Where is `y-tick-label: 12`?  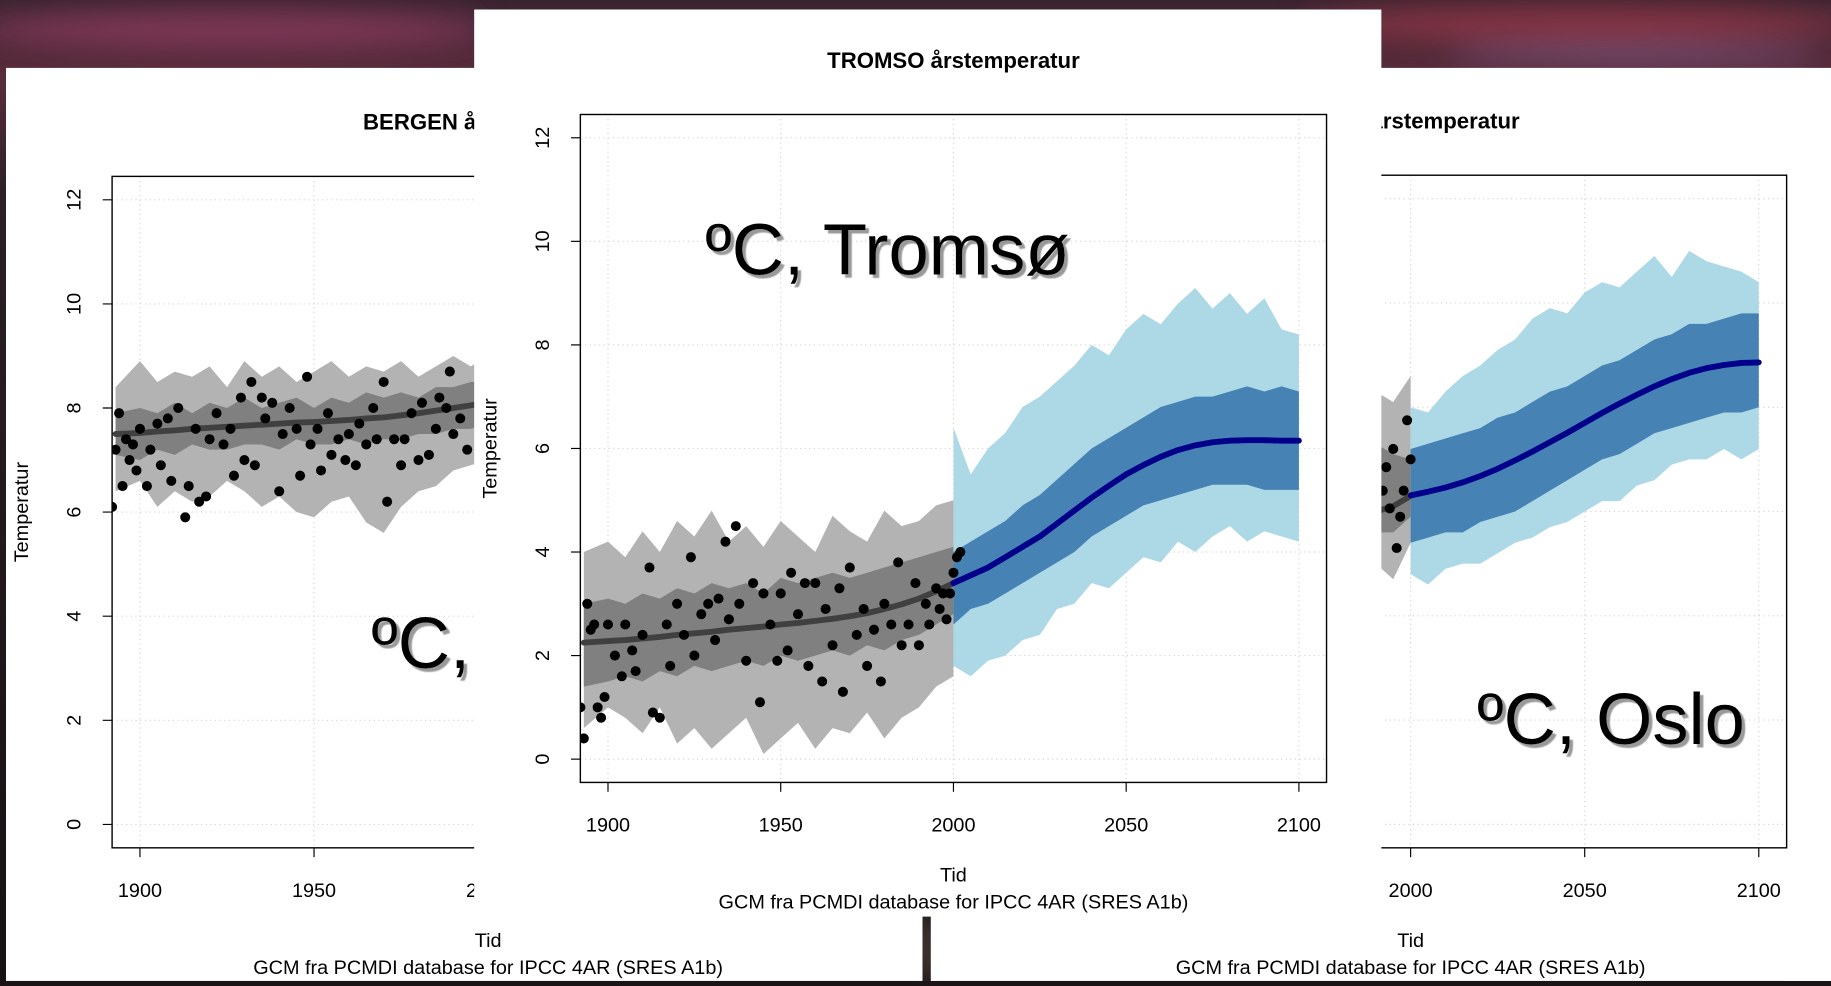 y-tick-label: 12 is located at coordinates (543, 138).